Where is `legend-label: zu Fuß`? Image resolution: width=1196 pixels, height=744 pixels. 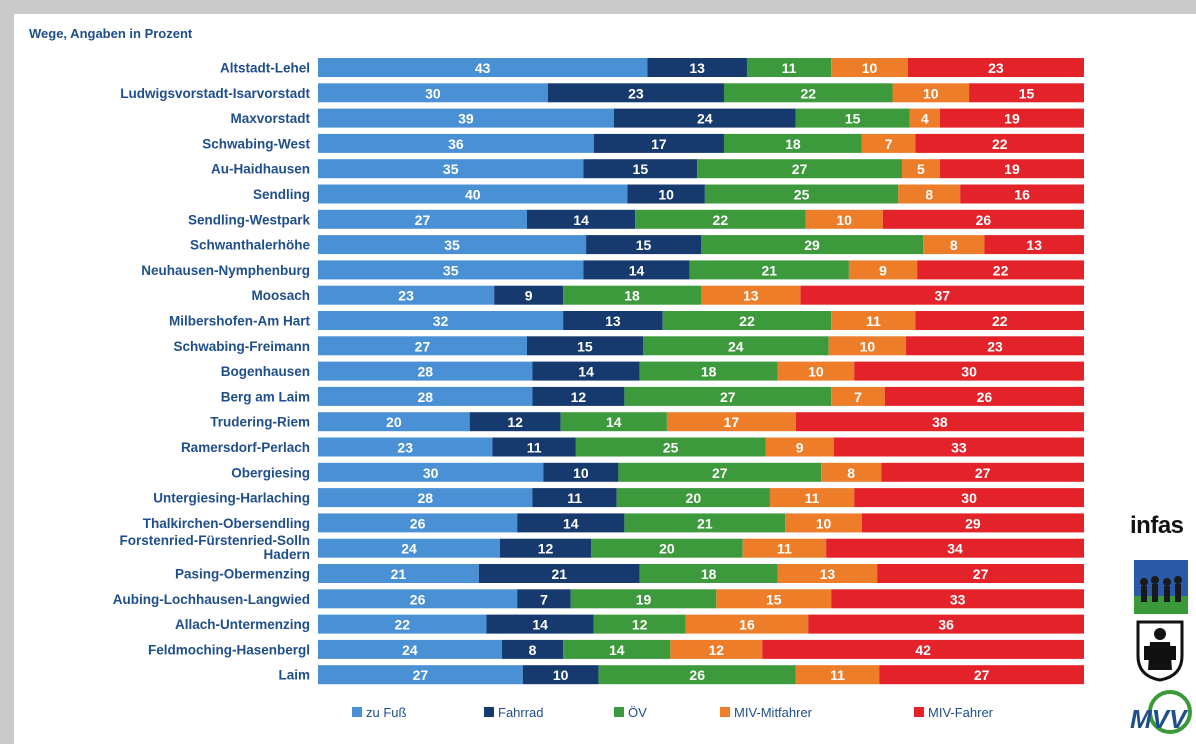 legend-label: zu Fuß is located at coordinates (386, 712).